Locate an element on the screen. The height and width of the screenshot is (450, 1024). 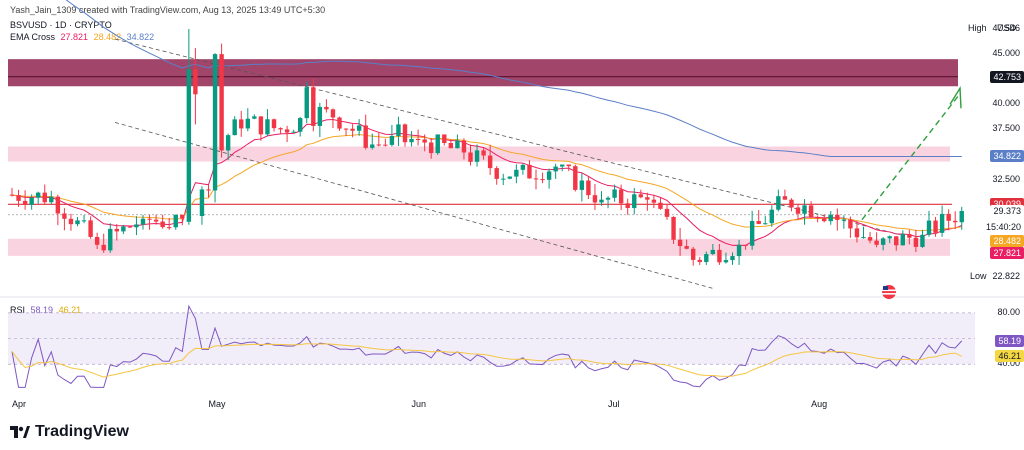
rsi-ma-line is located at coordinates (486, 360).